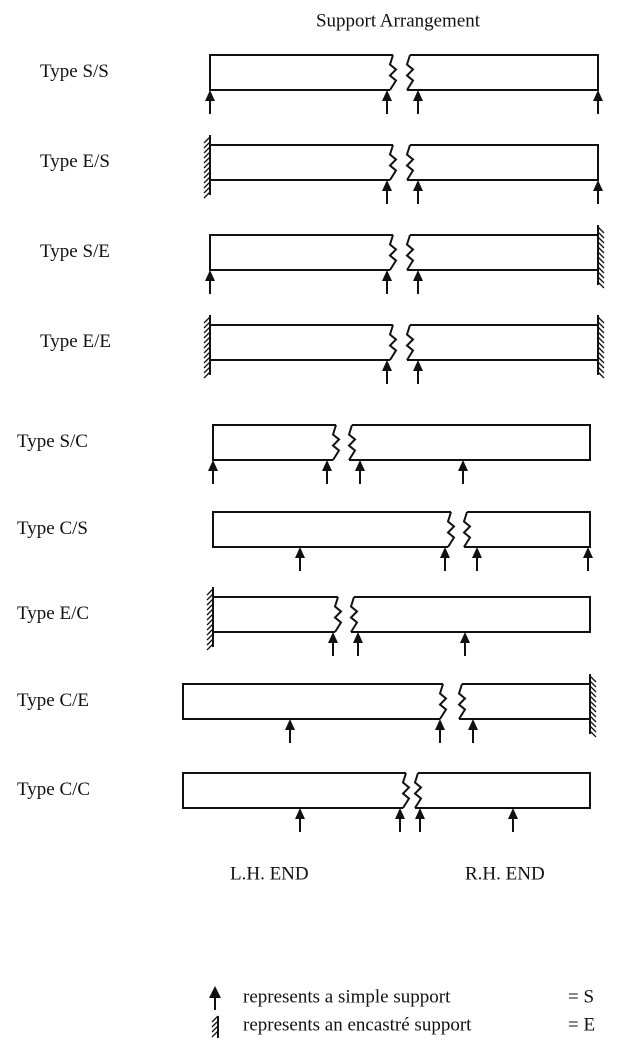  I want to click on row-label: Type E/E, so click(75, 341).